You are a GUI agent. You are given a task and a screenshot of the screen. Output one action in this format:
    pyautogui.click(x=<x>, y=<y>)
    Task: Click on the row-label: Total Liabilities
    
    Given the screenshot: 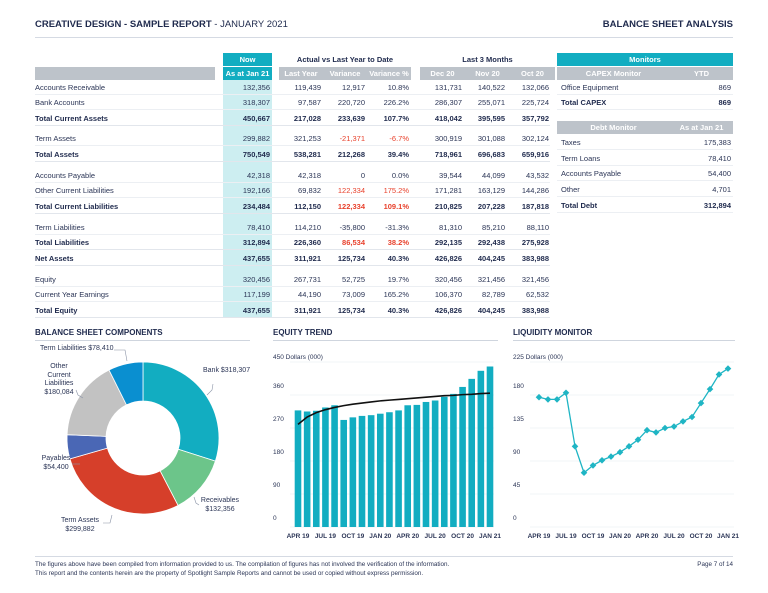 What is the action you would take?
    pyautogui.click(x=62, y=242)
    